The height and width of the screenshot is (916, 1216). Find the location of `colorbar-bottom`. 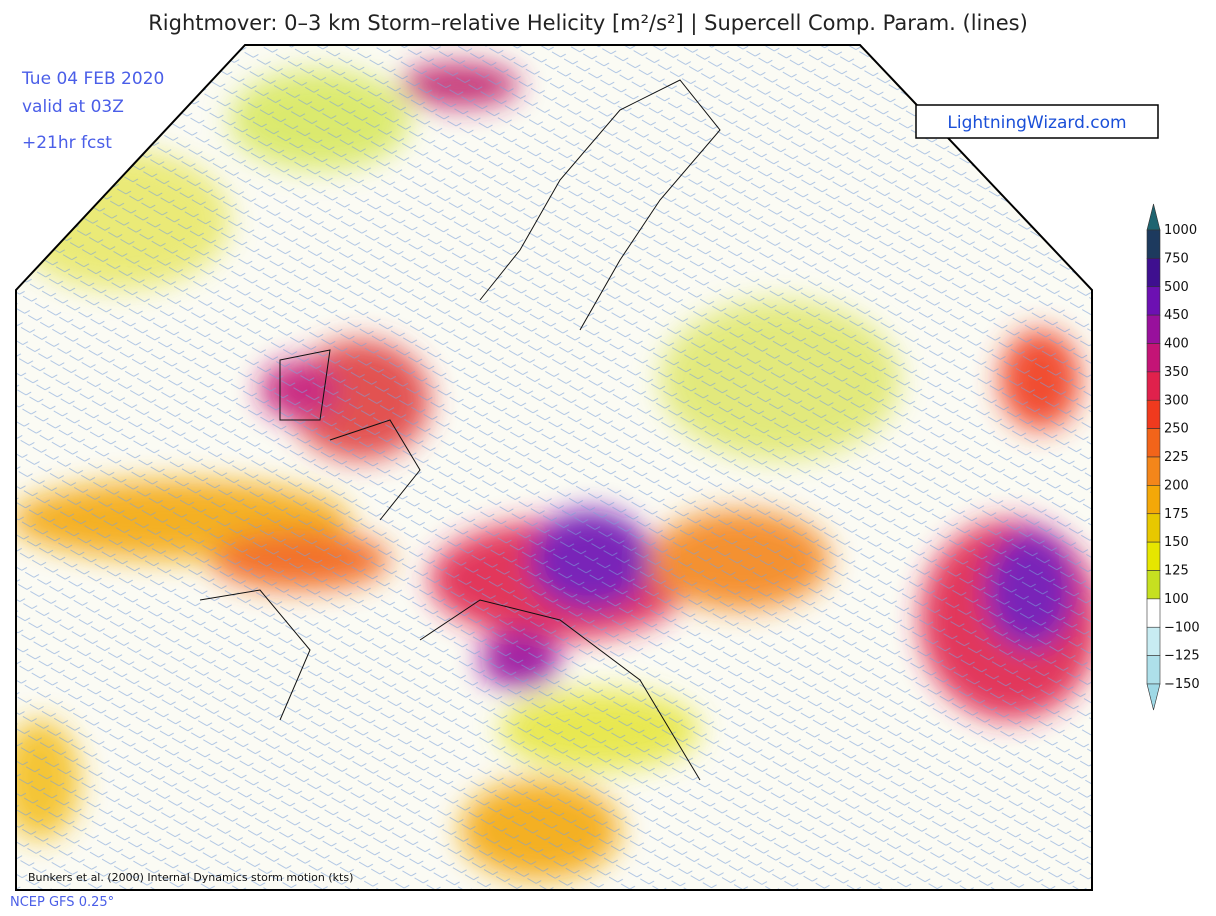

colorbar-bottom is located at coordinates (1153, 697).